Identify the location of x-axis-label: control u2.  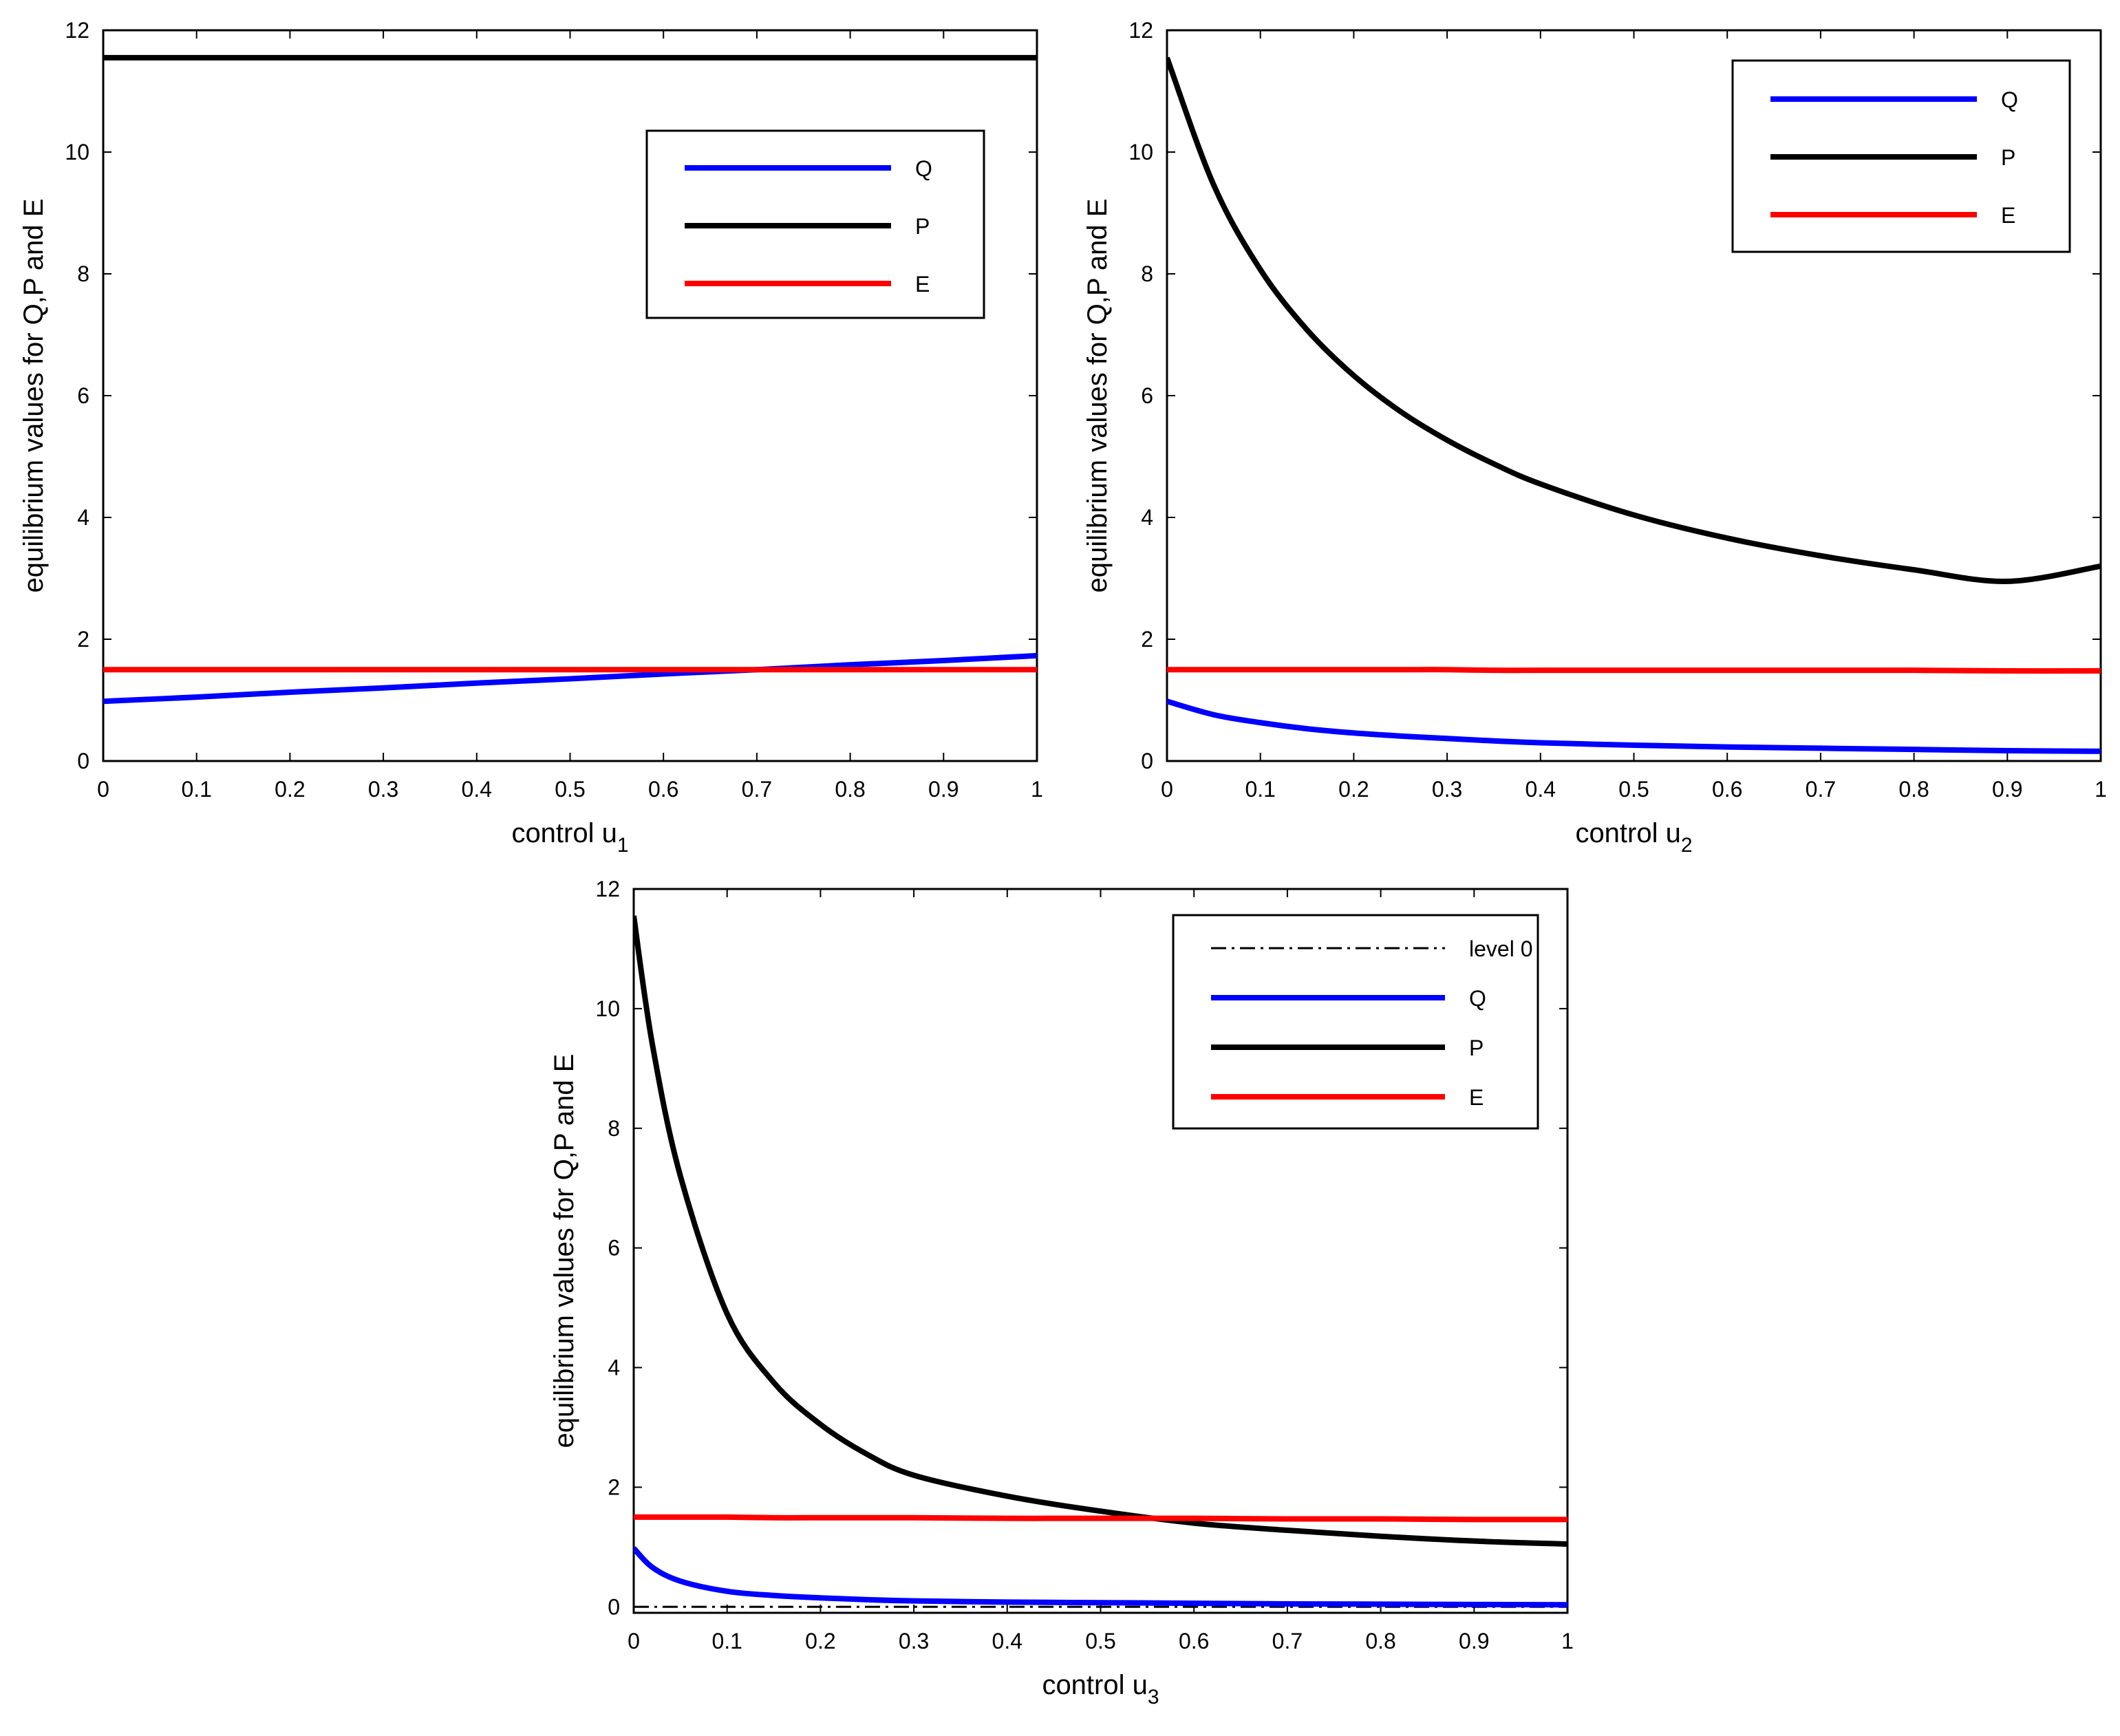
(1634, 837).